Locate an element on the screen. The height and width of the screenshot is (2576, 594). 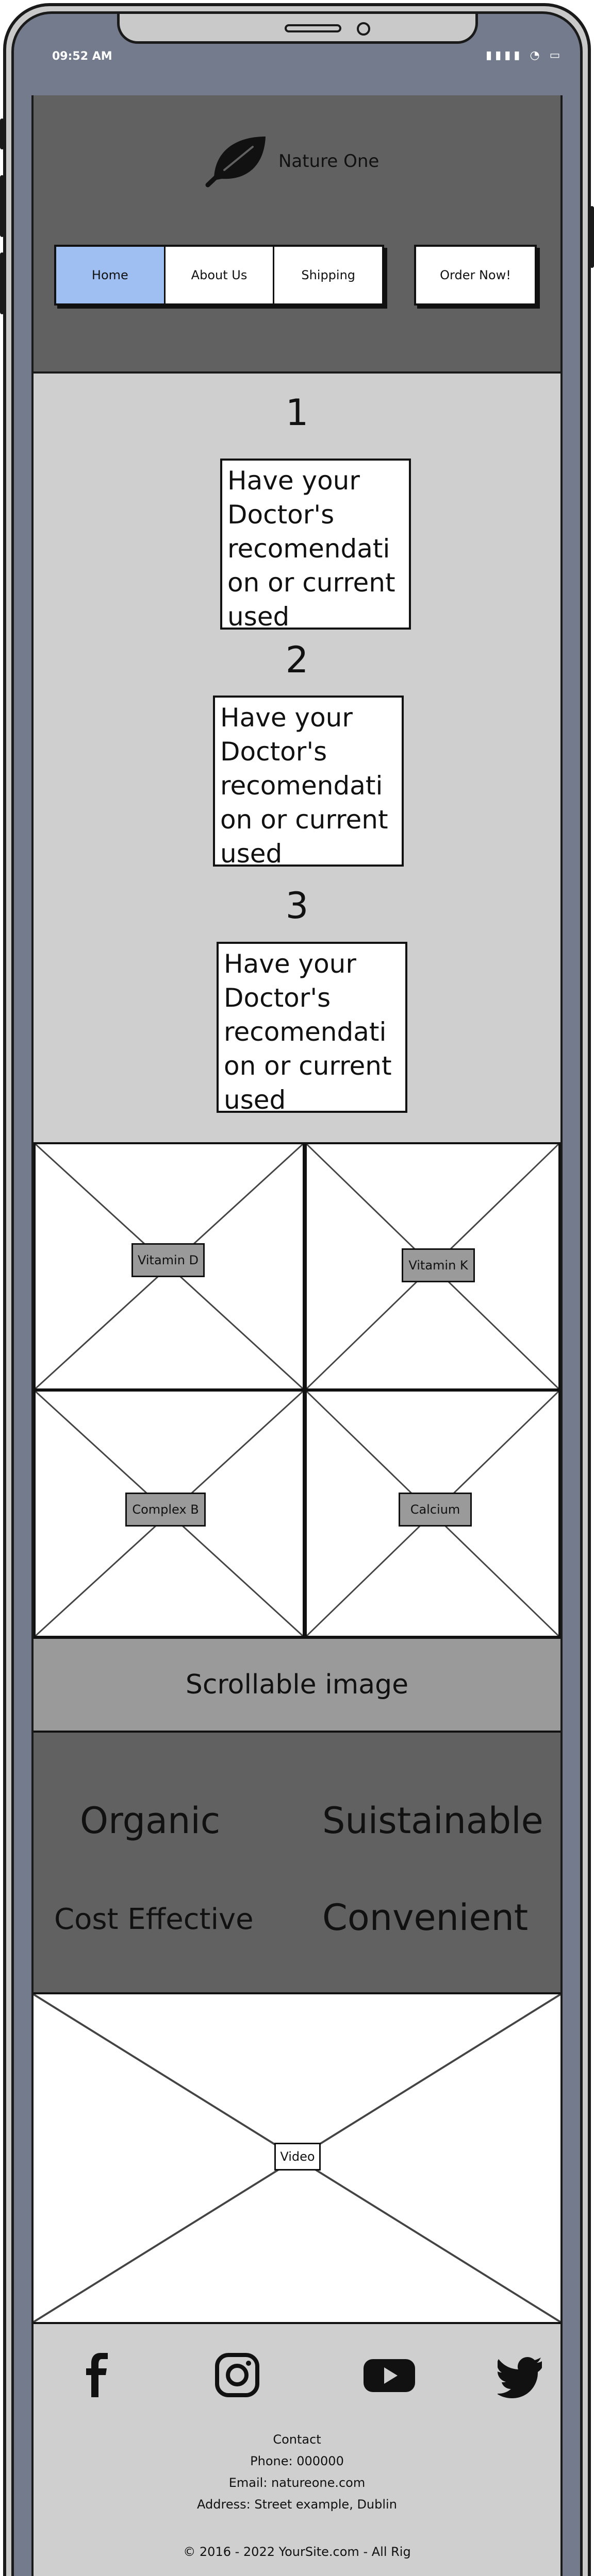
contact-email: Email: natureone.com is located at coordinates (297, 2483).